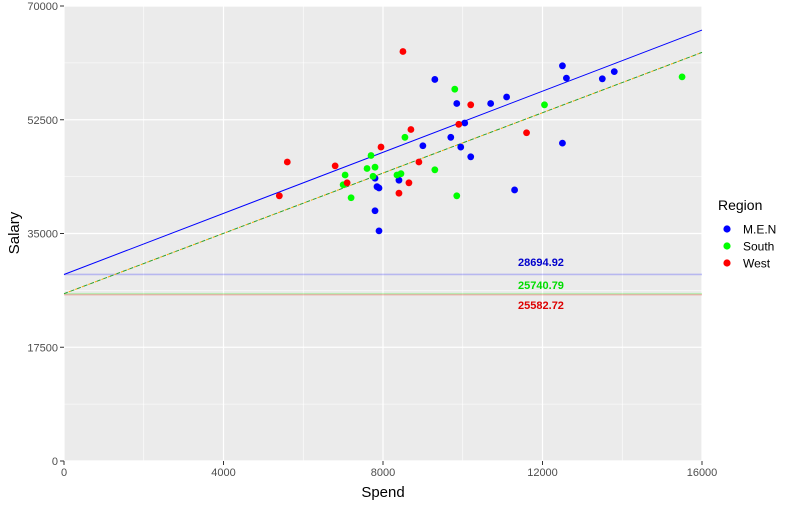 Image resolution: width=792 pixels, height=509 pixels. What do you see at coordinates (42, 121) in the screenshot?
I see `y-tick-label: 52500` at bounding box center [42, 121].